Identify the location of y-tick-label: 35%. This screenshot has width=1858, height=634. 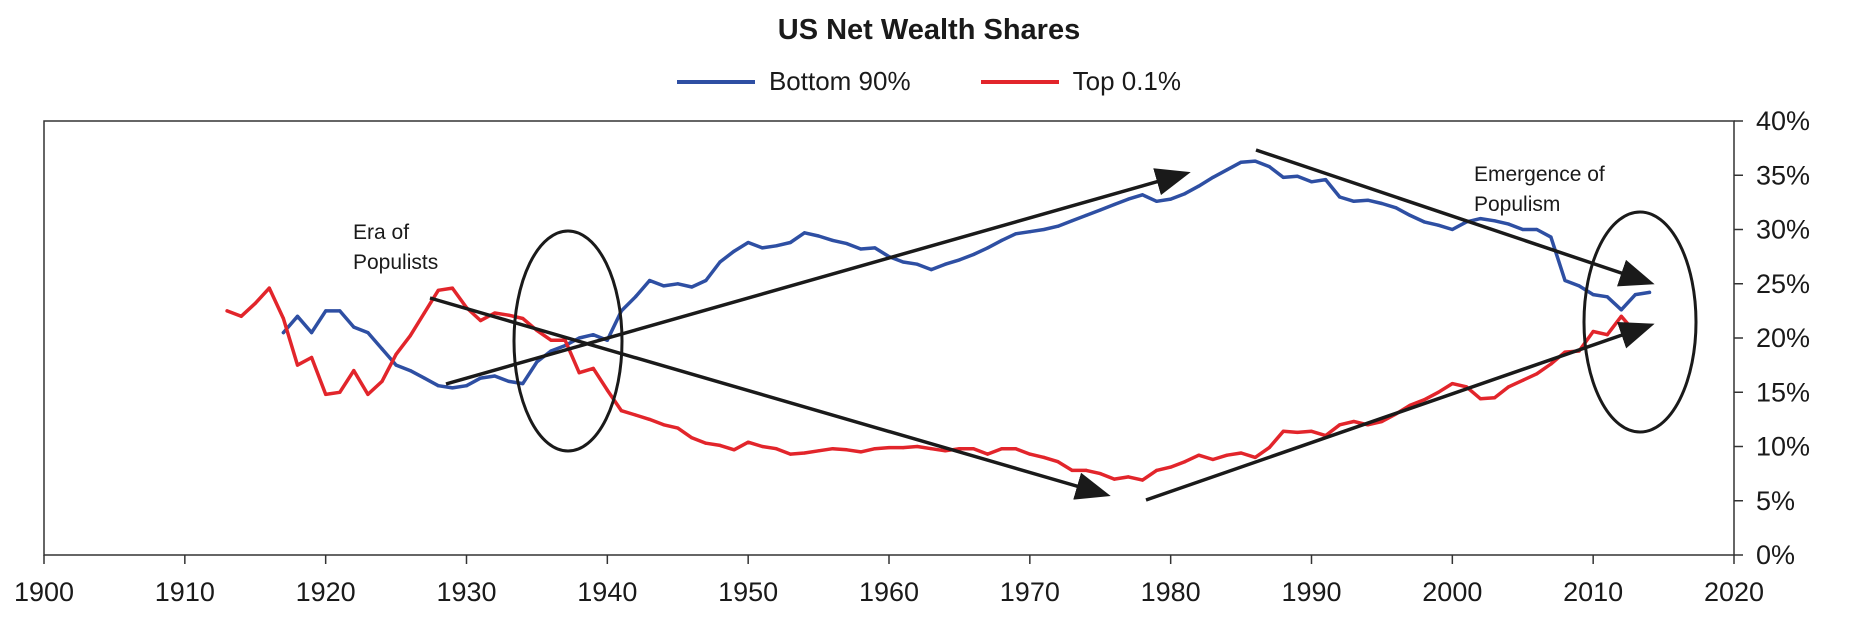
(1783, 175).